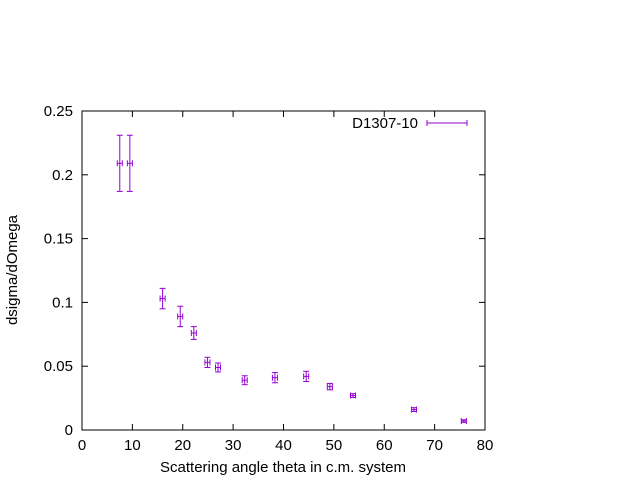  Describe the element at coordinates (69, 430) in the screenshot. I see `y-tick-label: 0` at that location.